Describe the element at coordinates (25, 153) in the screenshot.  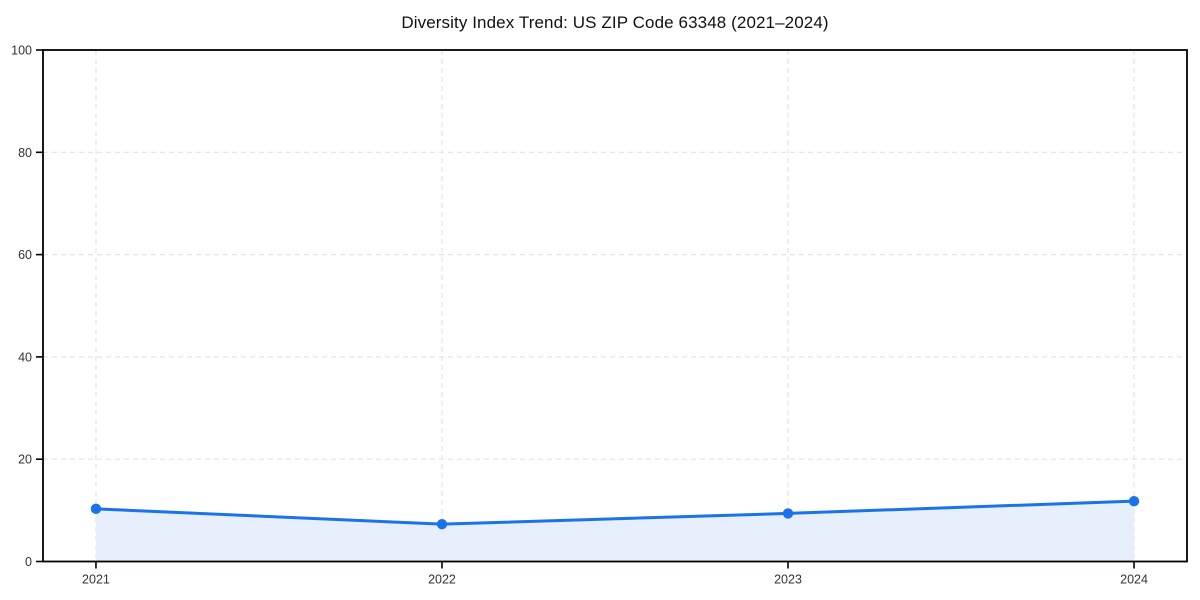
I see `y-tick-label: 80` at that location.